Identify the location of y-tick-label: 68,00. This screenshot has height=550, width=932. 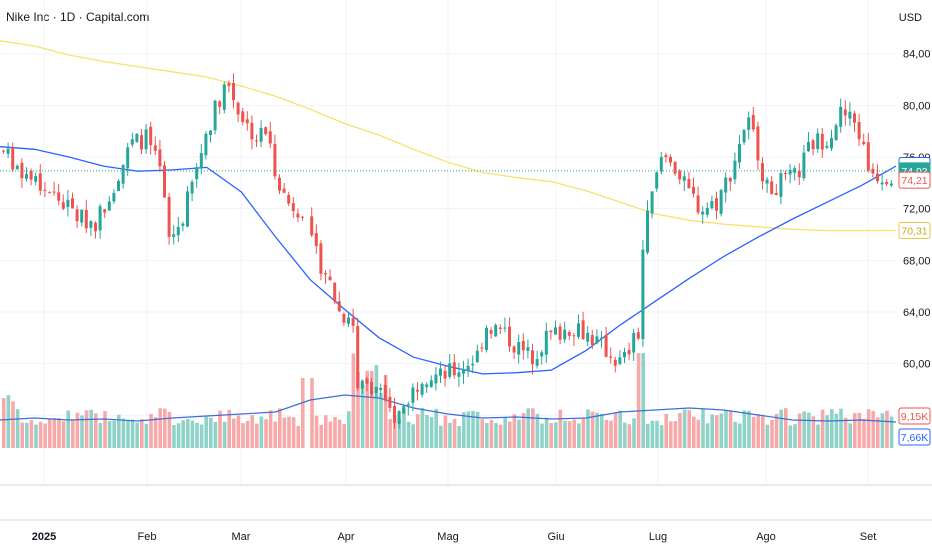
(917, 261).